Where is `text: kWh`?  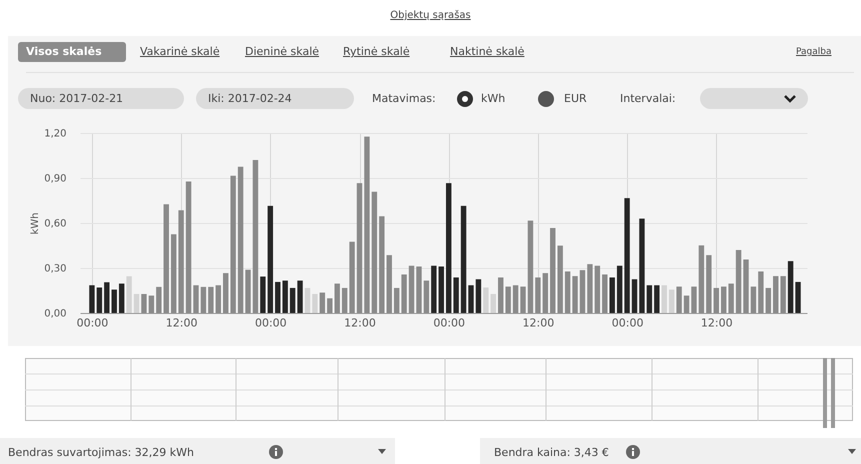
text: kWh is located at coordinates (493, 98).